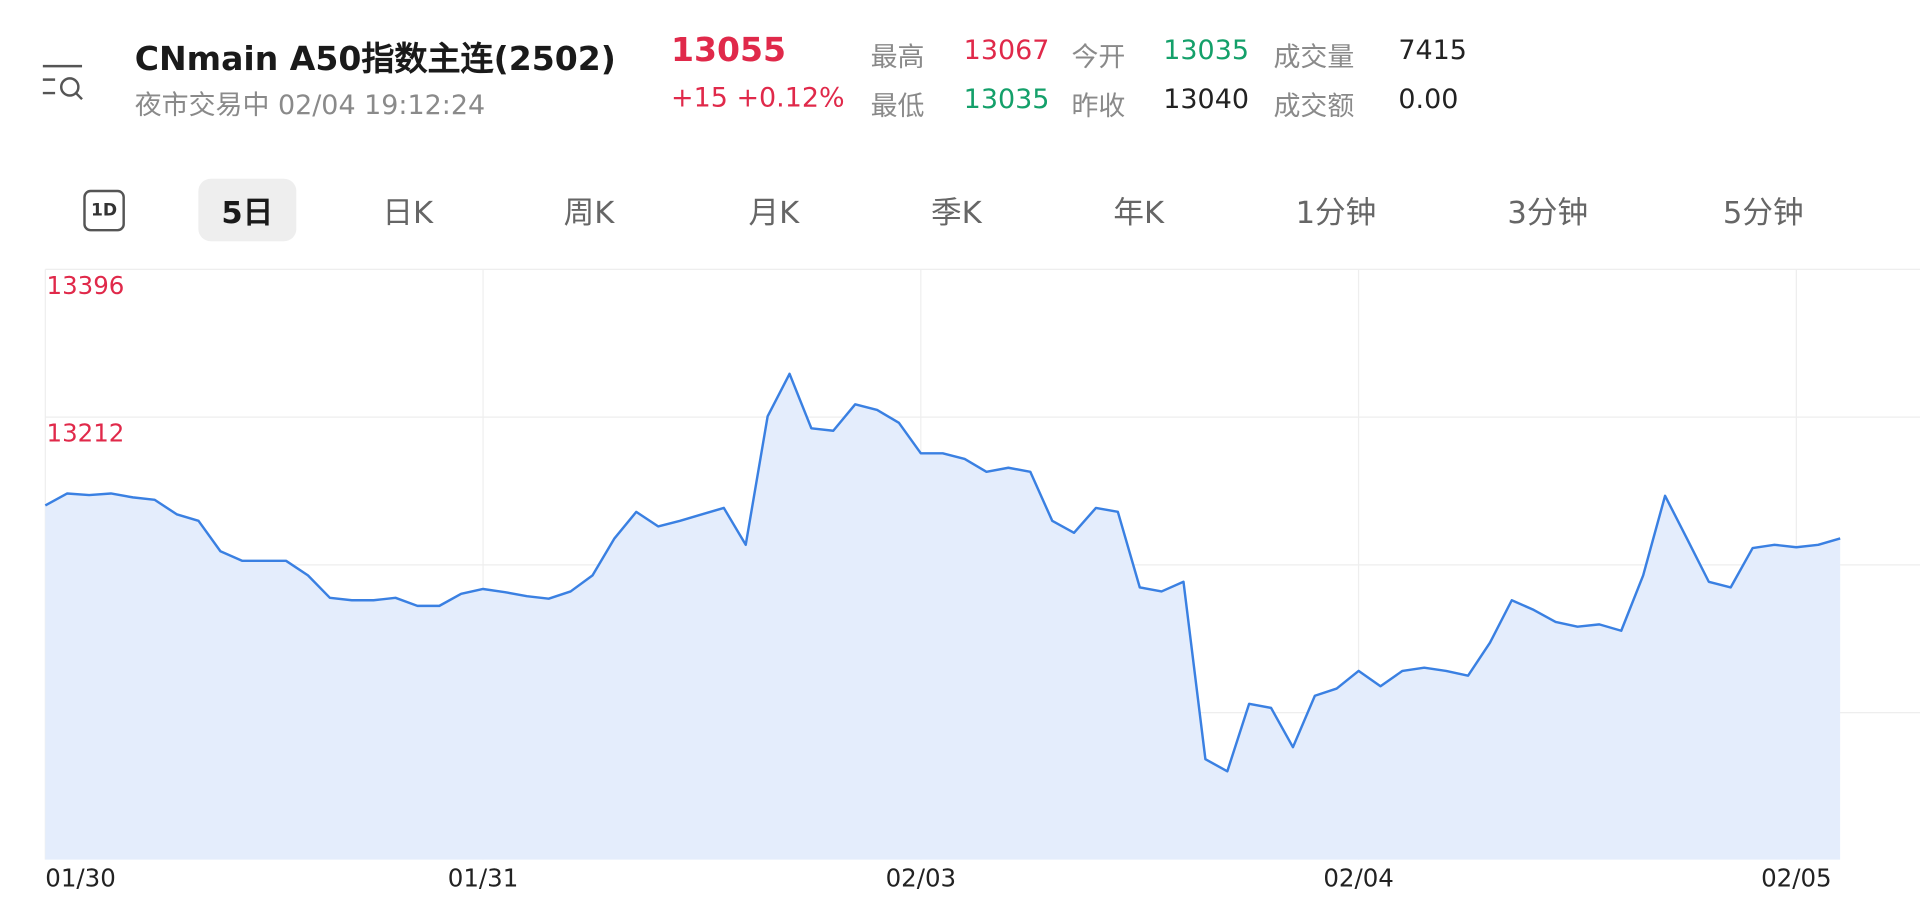 The width and height of the screenshot is (1920, 906). What do you see at coordinates (729, 50) in the screenshot?
I see `price: 13055` at bounding box center [729, 50].